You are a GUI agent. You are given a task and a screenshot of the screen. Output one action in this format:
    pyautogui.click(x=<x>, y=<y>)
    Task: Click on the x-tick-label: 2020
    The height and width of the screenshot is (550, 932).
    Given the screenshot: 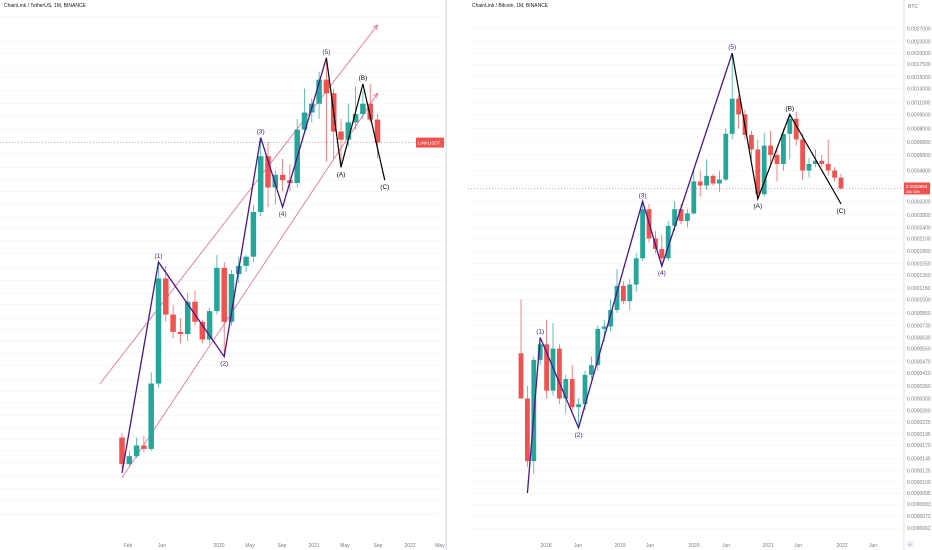 What is the action you would take?
    pyautogui.click(x=693, y=546)
    